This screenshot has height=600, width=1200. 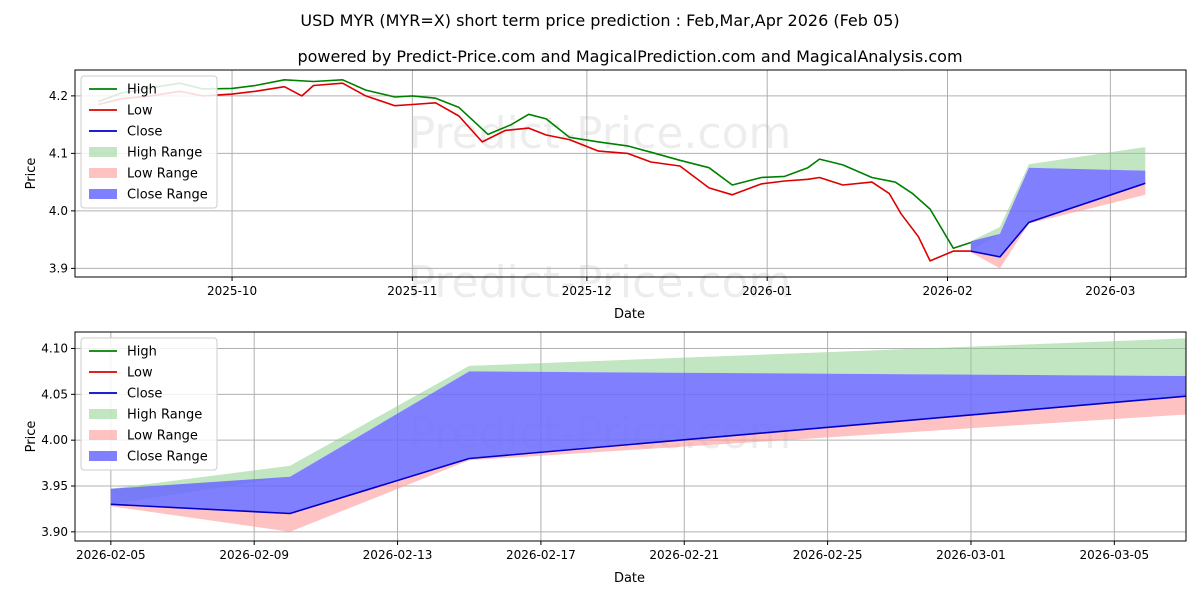 What do you see at coordinates (254, 555) in the screenshot?
I see `x-tick-label: 2026-02-09` at bounding box center [254, 555].